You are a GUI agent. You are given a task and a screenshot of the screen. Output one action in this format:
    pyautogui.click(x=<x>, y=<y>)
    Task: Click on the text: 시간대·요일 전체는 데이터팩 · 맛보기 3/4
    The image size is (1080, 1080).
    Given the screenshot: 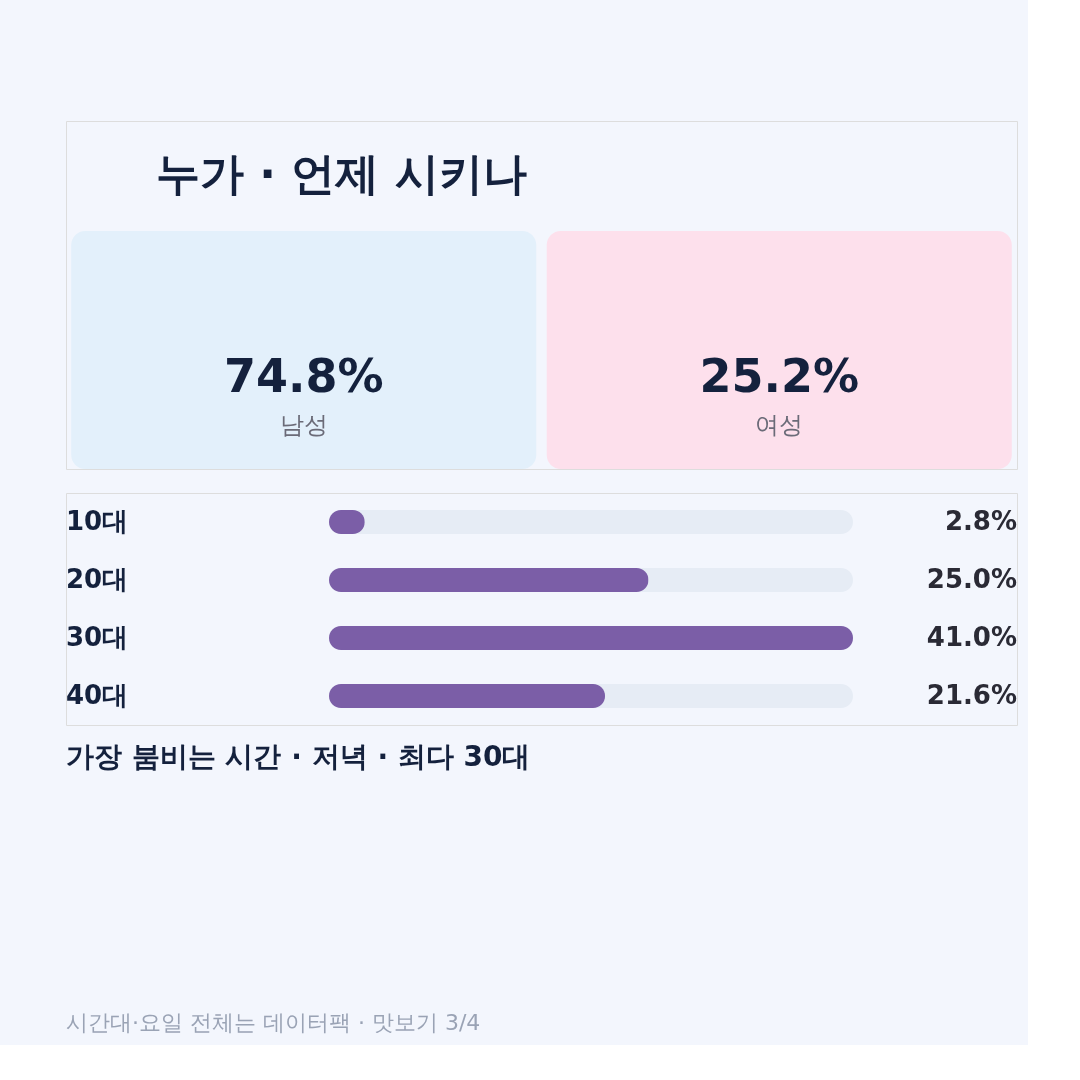 What is the action you would take?
    pyautogui.click(x=273, y=1022)
    